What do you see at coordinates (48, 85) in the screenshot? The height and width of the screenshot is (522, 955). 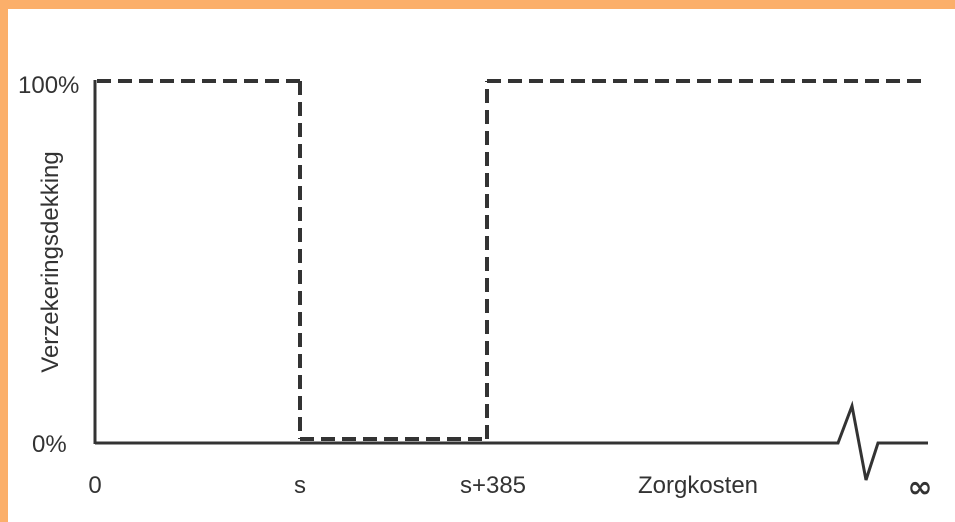 I see `y-tick-label-100: 100%` at bounding box center [48, 85].